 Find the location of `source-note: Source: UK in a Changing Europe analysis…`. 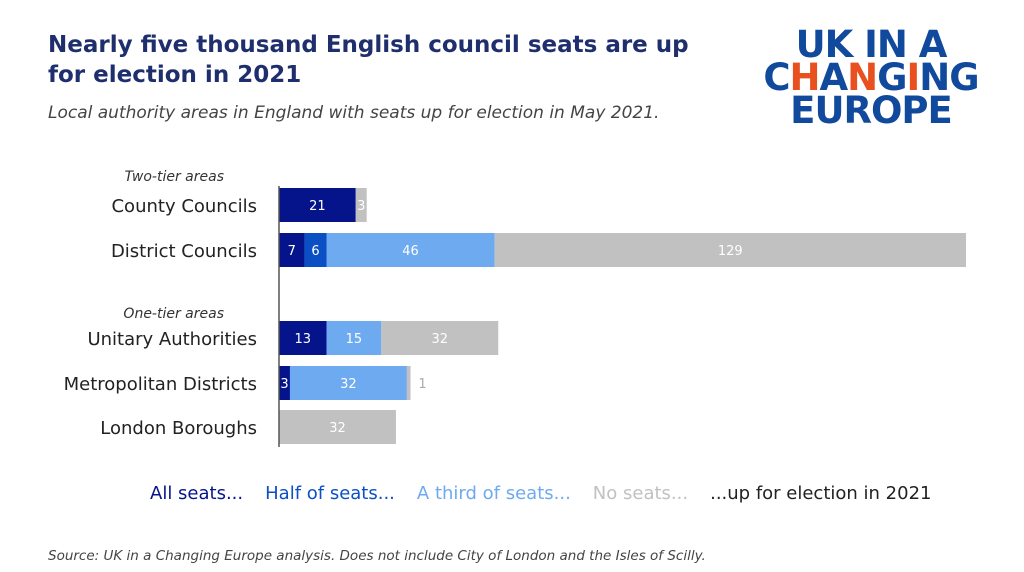

source-note: Source: UK in a Changing Europe analysis… is located at coordinates (377, 556).